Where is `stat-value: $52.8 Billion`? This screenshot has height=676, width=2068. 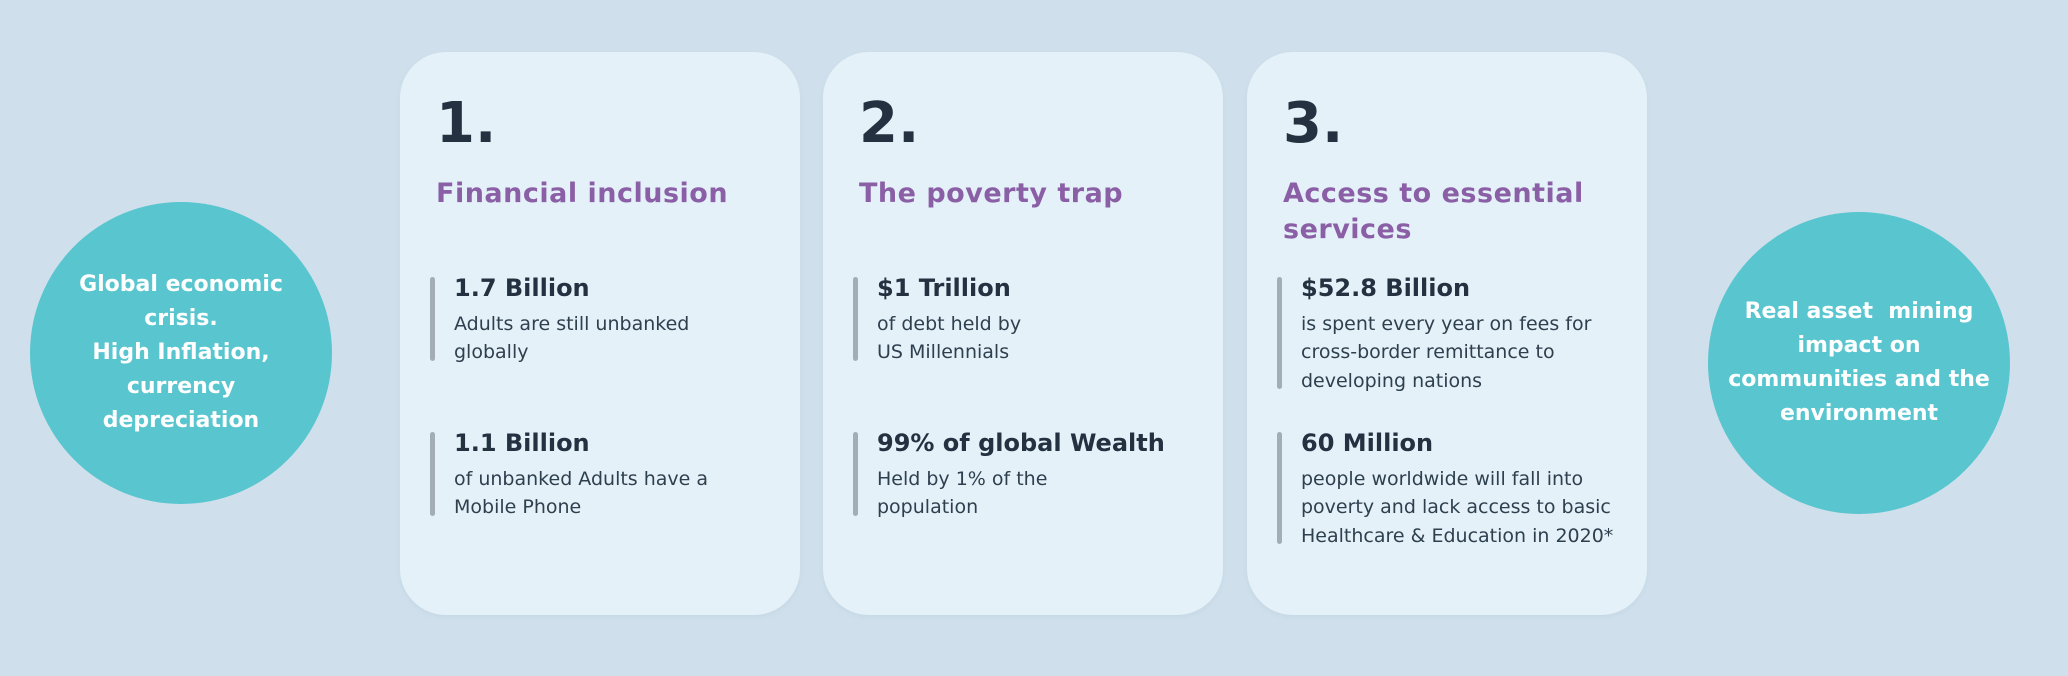 stat-value: $52.8 Billion is located at coordinates (1386, 288).